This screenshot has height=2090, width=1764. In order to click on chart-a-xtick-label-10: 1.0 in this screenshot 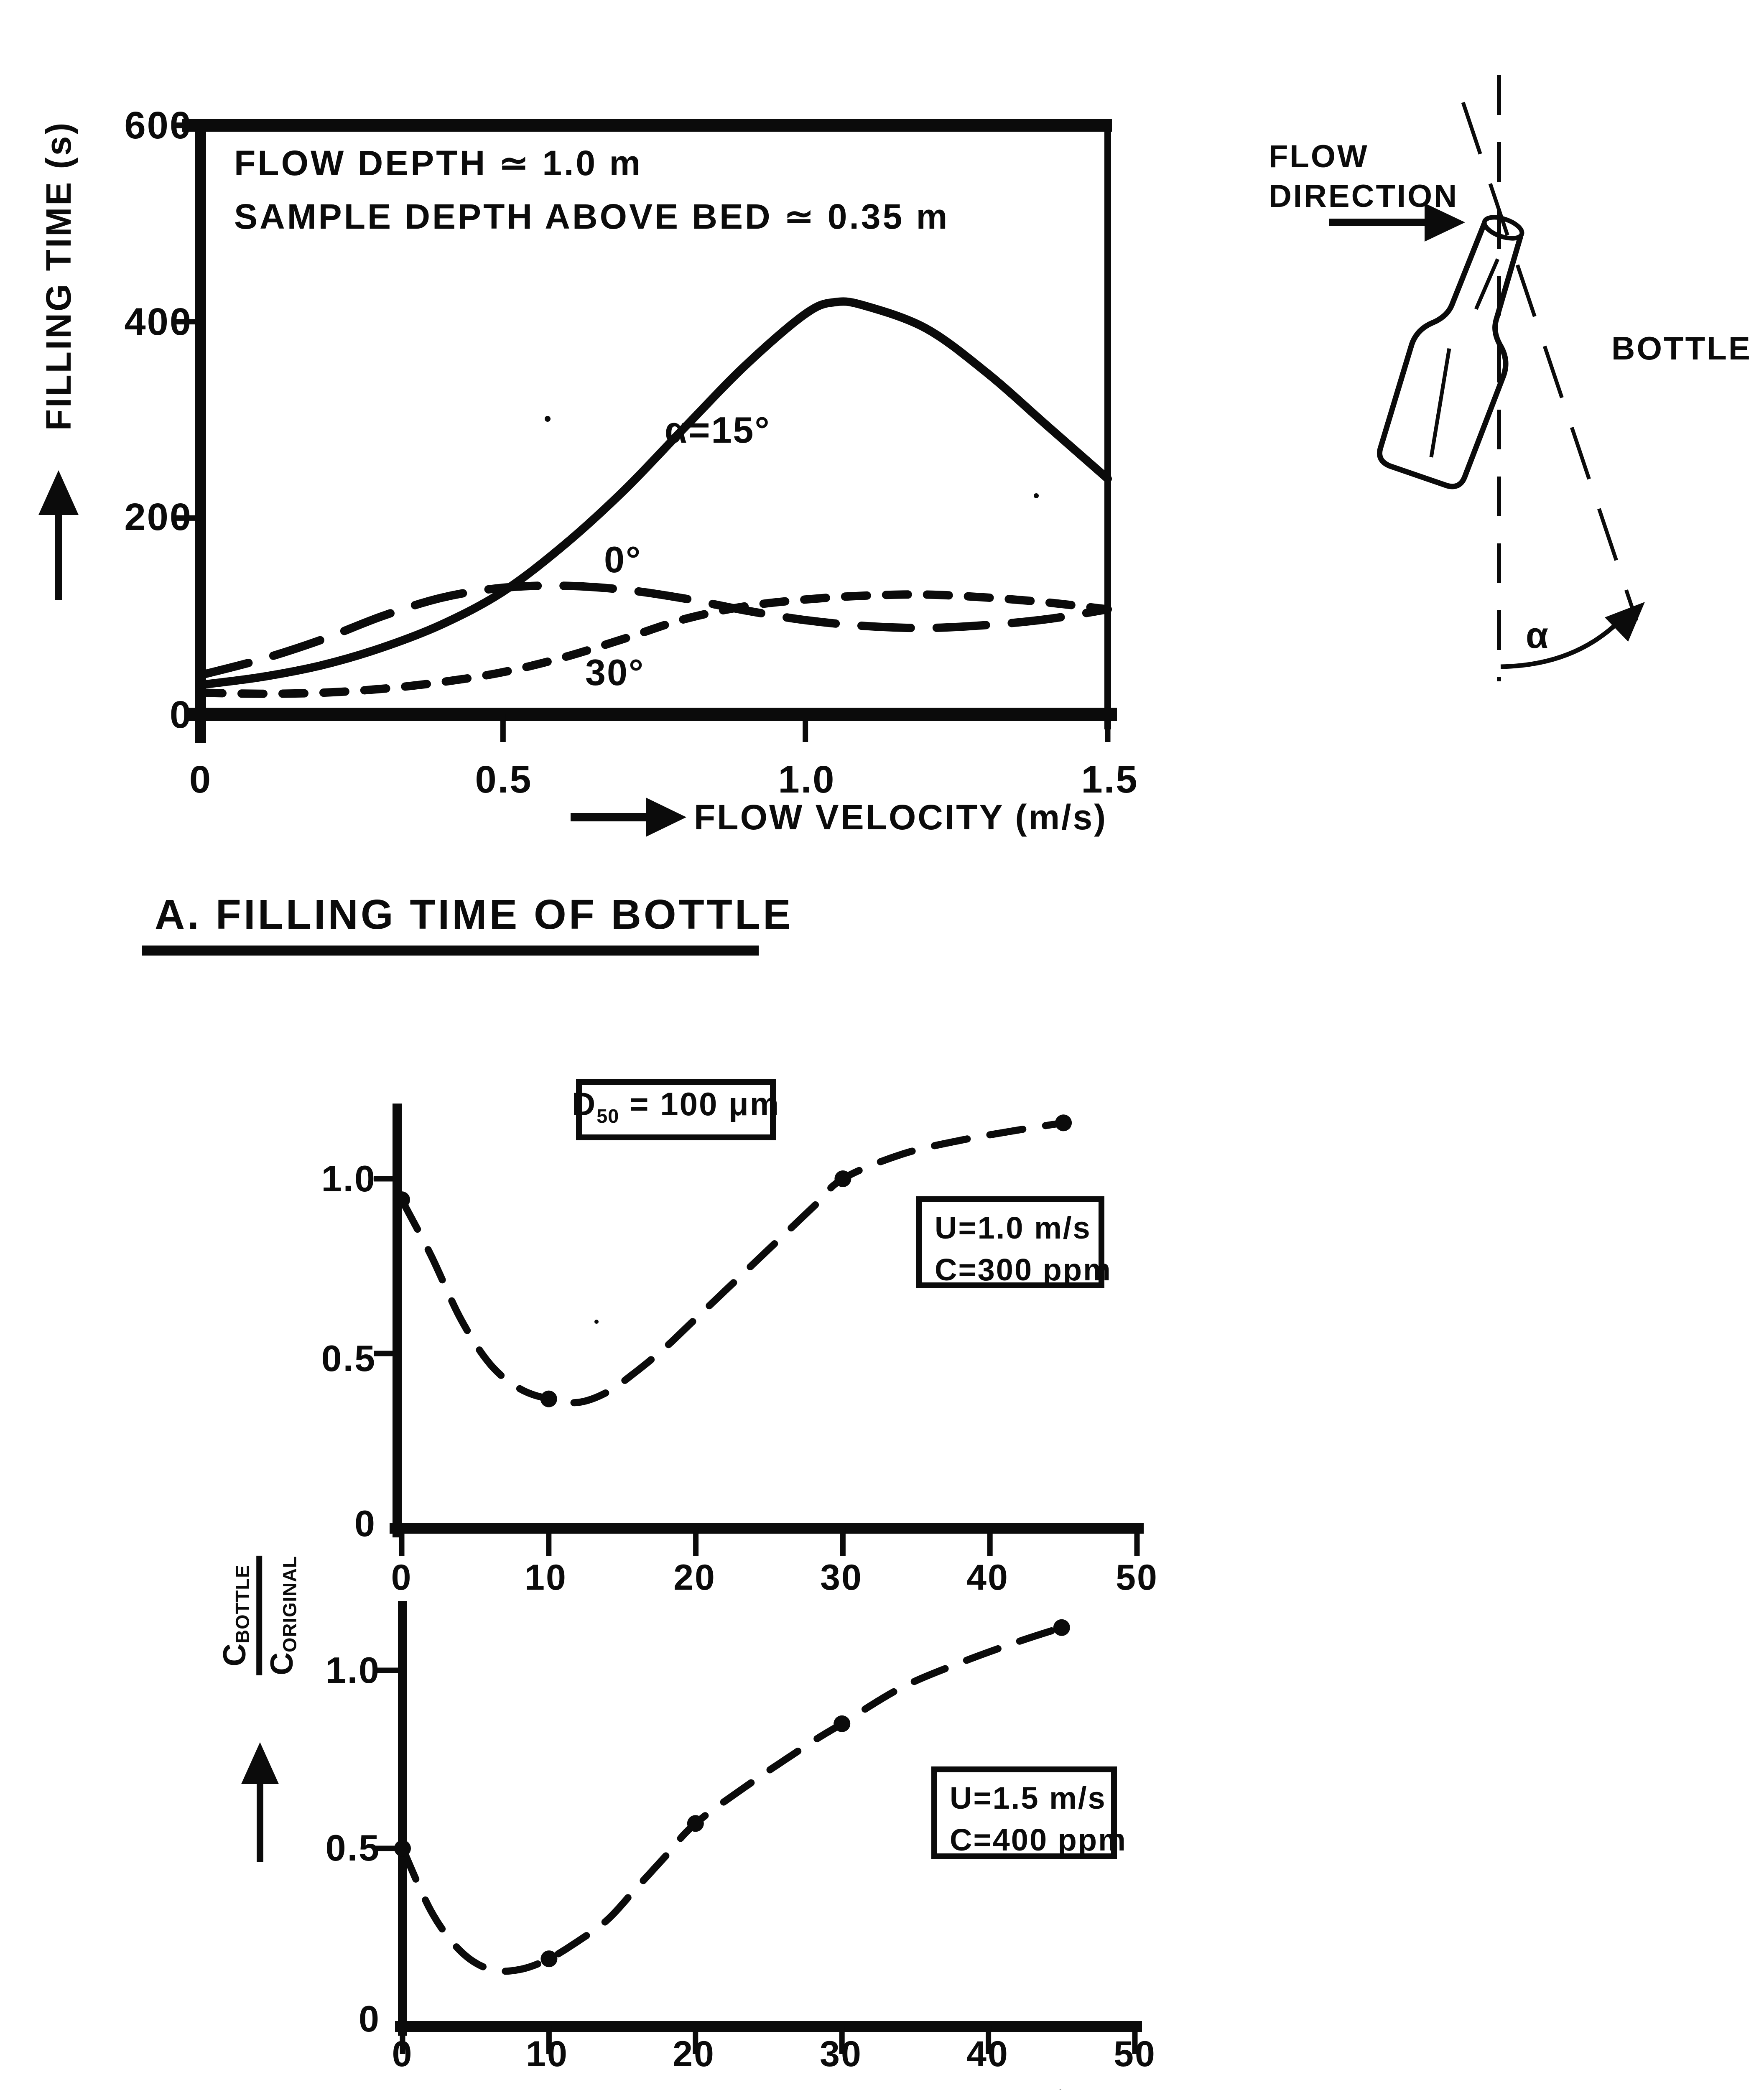, I will do `click(807, 779)`.